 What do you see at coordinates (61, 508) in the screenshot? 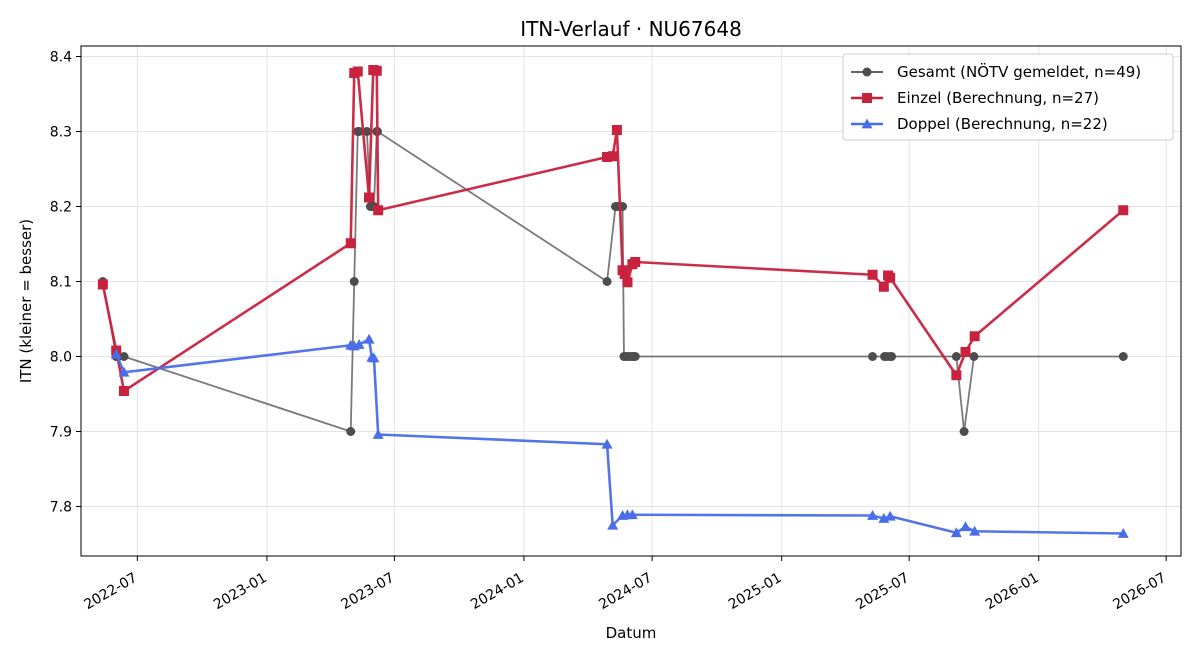
I see `y-tick-label: 7.8` at bounding box center [61, 508].